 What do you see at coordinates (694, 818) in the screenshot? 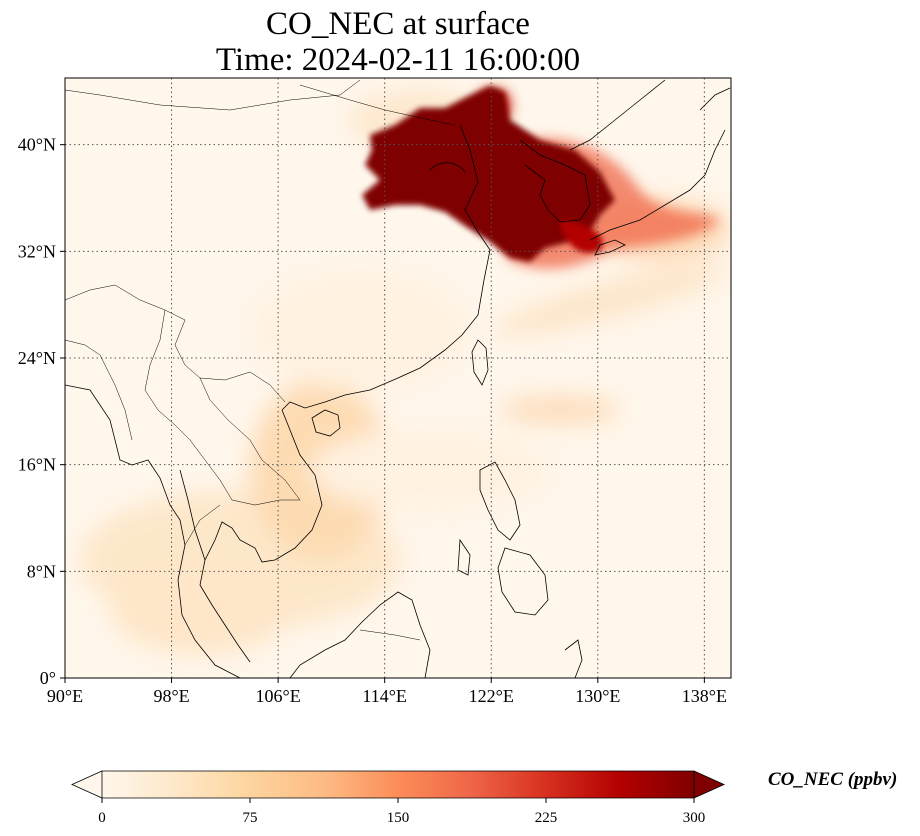
I see `colorbar-tick-label: 300` at bounding box center [694, 818].